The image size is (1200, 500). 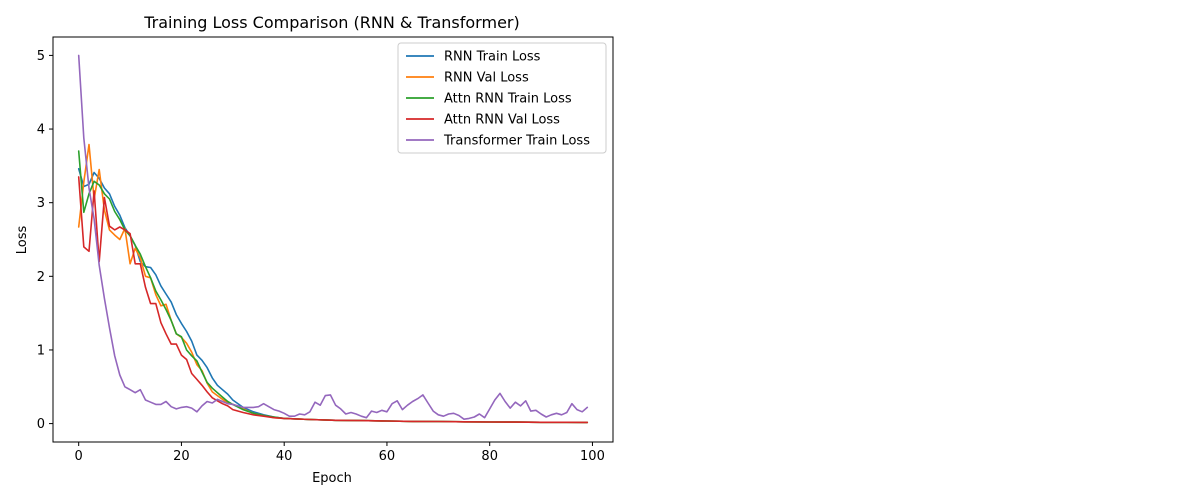 What do you see at coordinates (45, 240) in the screenshot?
I see `y-axis-ticks: 0 1 2 3 4 5` at bounding box center [45, 240].